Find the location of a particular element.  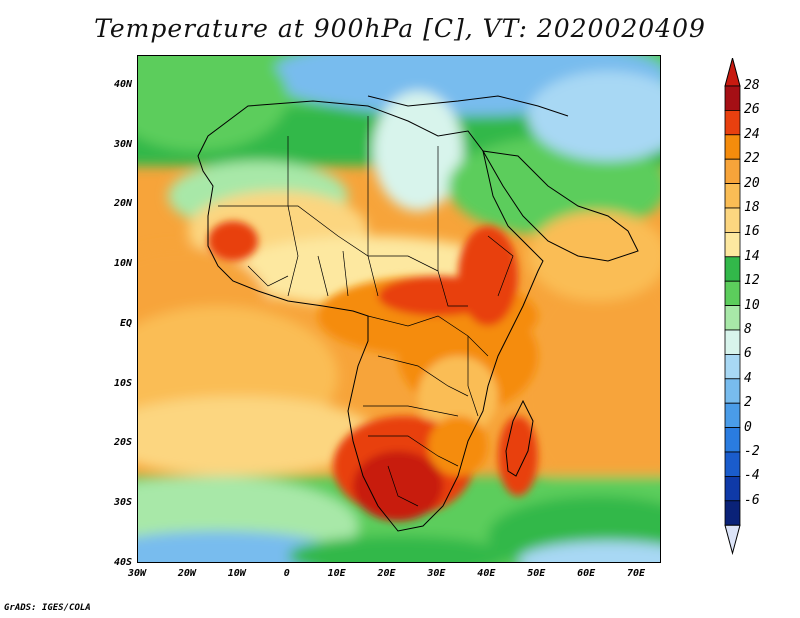

lat-tick-label: 20N is located at coordinates (122, 204).